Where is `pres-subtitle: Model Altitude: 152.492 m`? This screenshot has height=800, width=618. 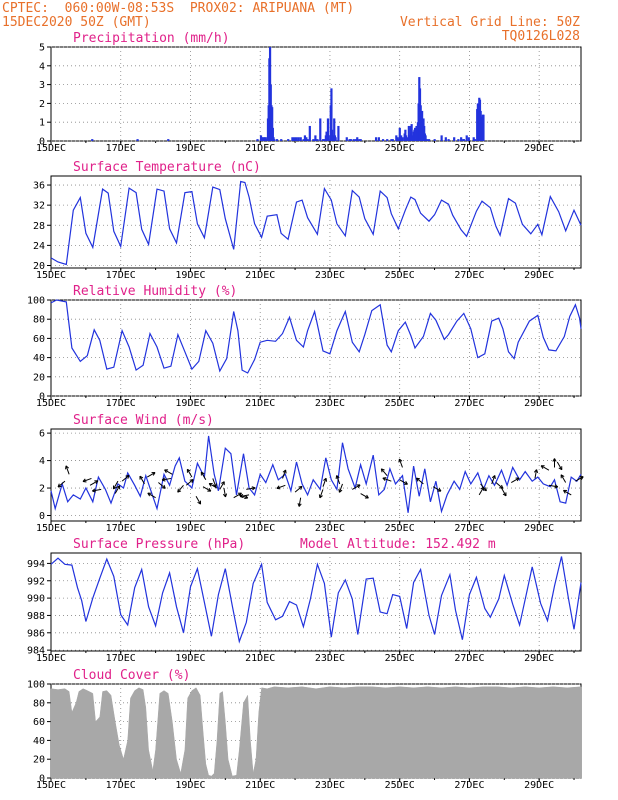 pres-subtitle: Model Altitude: 152.492 m is located at coordinates (398, 544).